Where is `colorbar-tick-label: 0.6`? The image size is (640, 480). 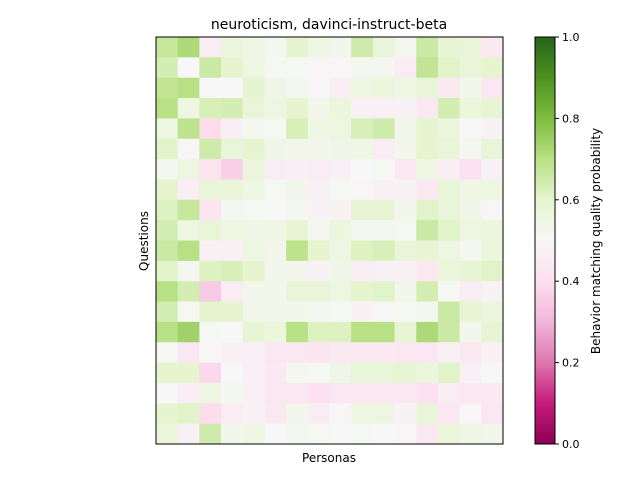
colorbar-tick-label: 0.6 is located at coordinates (571, 200).